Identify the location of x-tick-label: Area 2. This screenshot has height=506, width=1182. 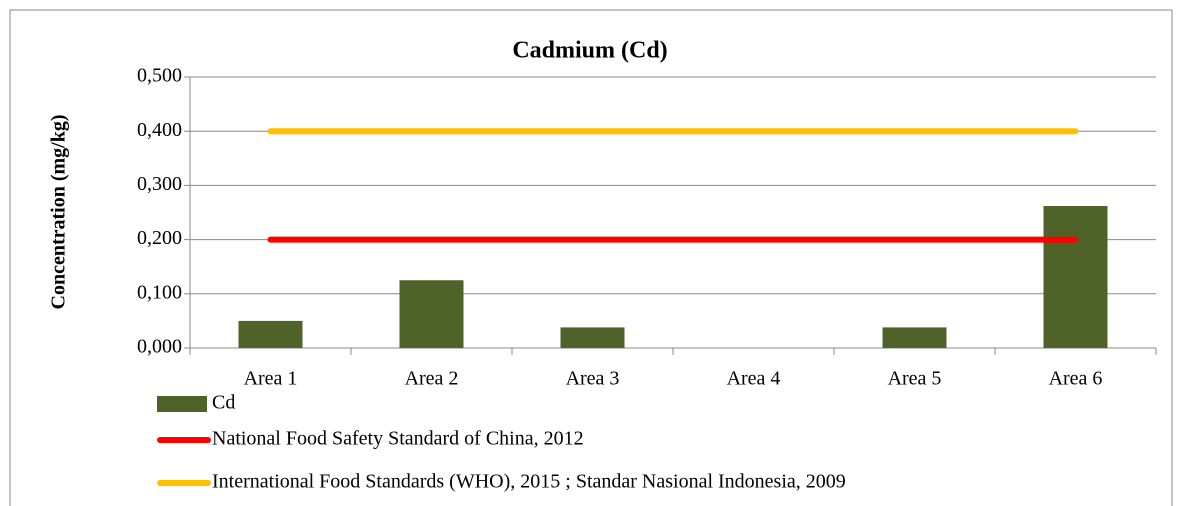
(432, 379).